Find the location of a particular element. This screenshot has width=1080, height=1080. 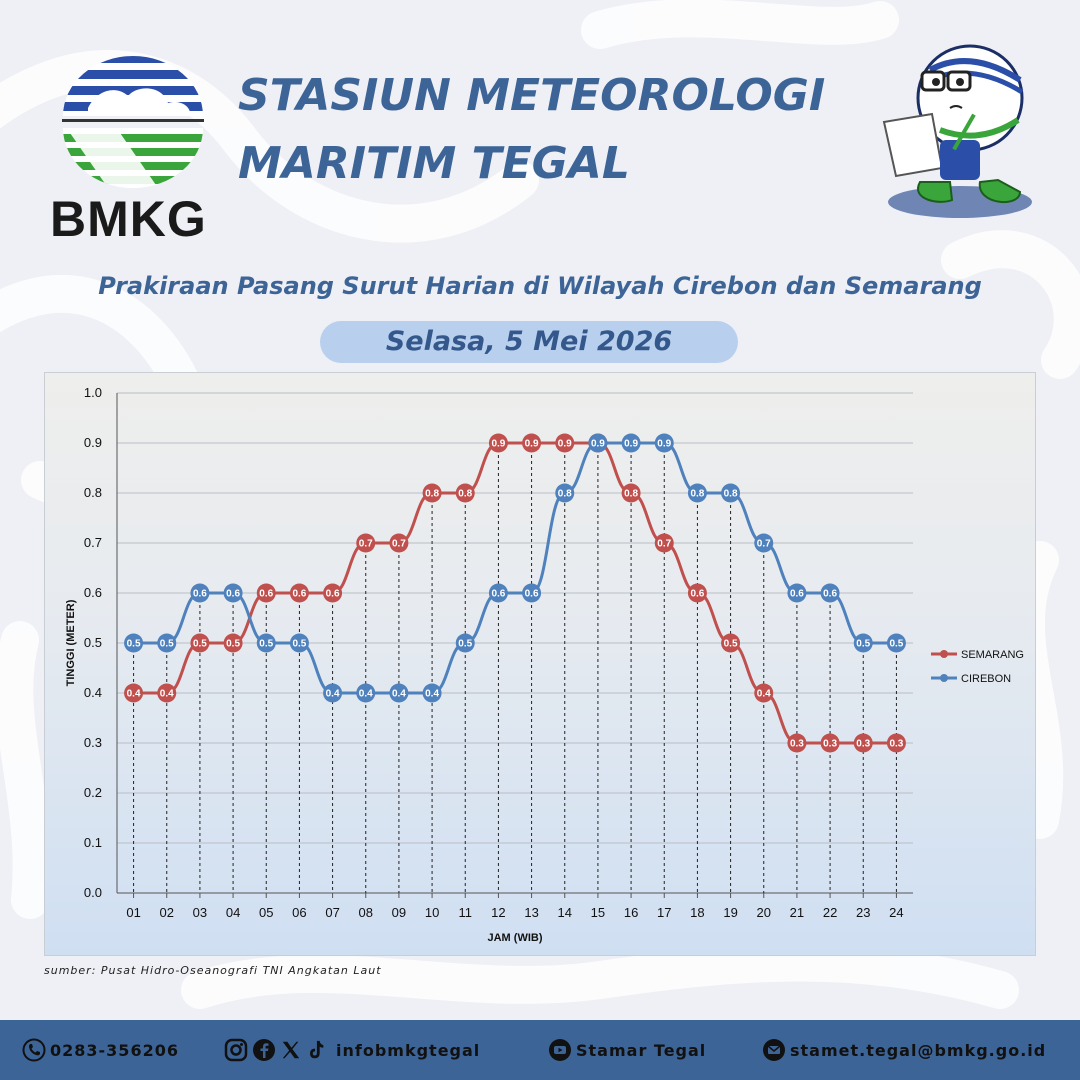

y-tick-label: 0.6 is located at coordinates (93, 592).